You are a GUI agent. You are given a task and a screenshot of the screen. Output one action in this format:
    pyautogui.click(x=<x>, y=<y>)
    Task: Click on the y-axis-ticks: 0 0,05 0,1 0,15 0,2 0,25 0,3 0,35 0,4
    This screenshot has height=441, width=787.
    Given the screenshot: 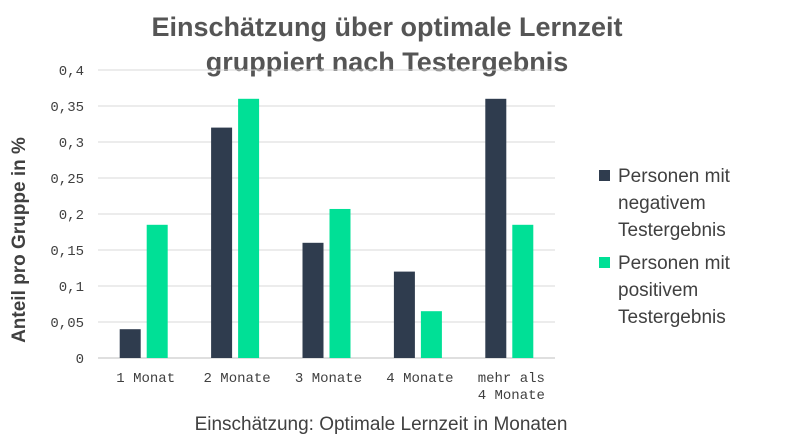 What is the action you would take?
    pyautogui.click(x=67, y=216)
    